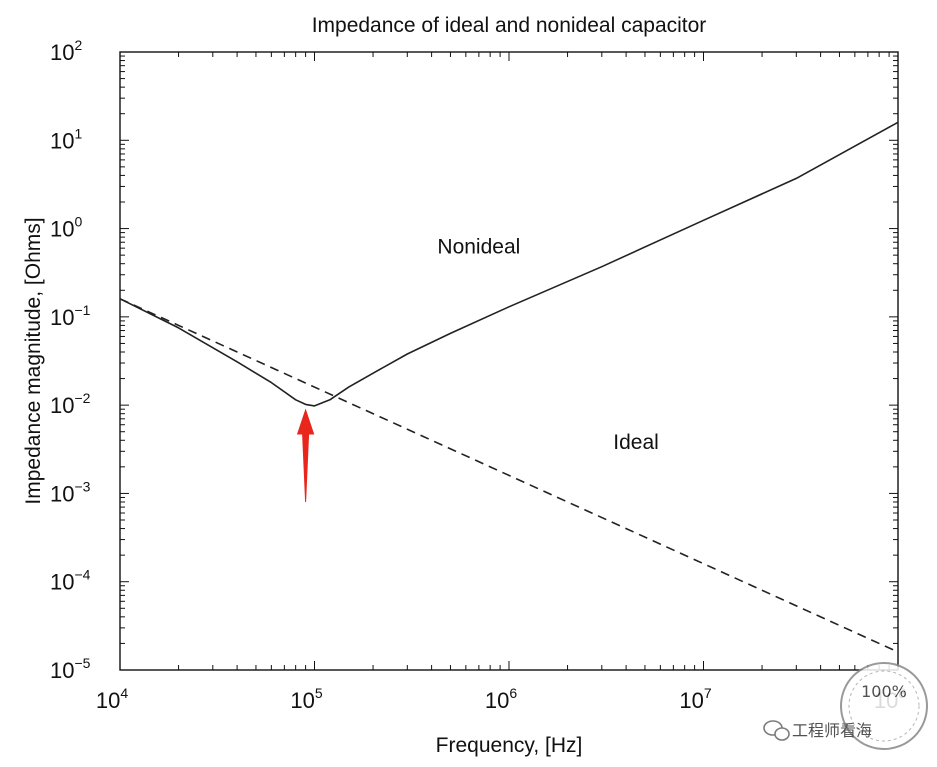 This screenshot has height=767, width=937. Describe the element at coordinates (776, 730) in the screenshot. I see `wechat-icon` at that location.